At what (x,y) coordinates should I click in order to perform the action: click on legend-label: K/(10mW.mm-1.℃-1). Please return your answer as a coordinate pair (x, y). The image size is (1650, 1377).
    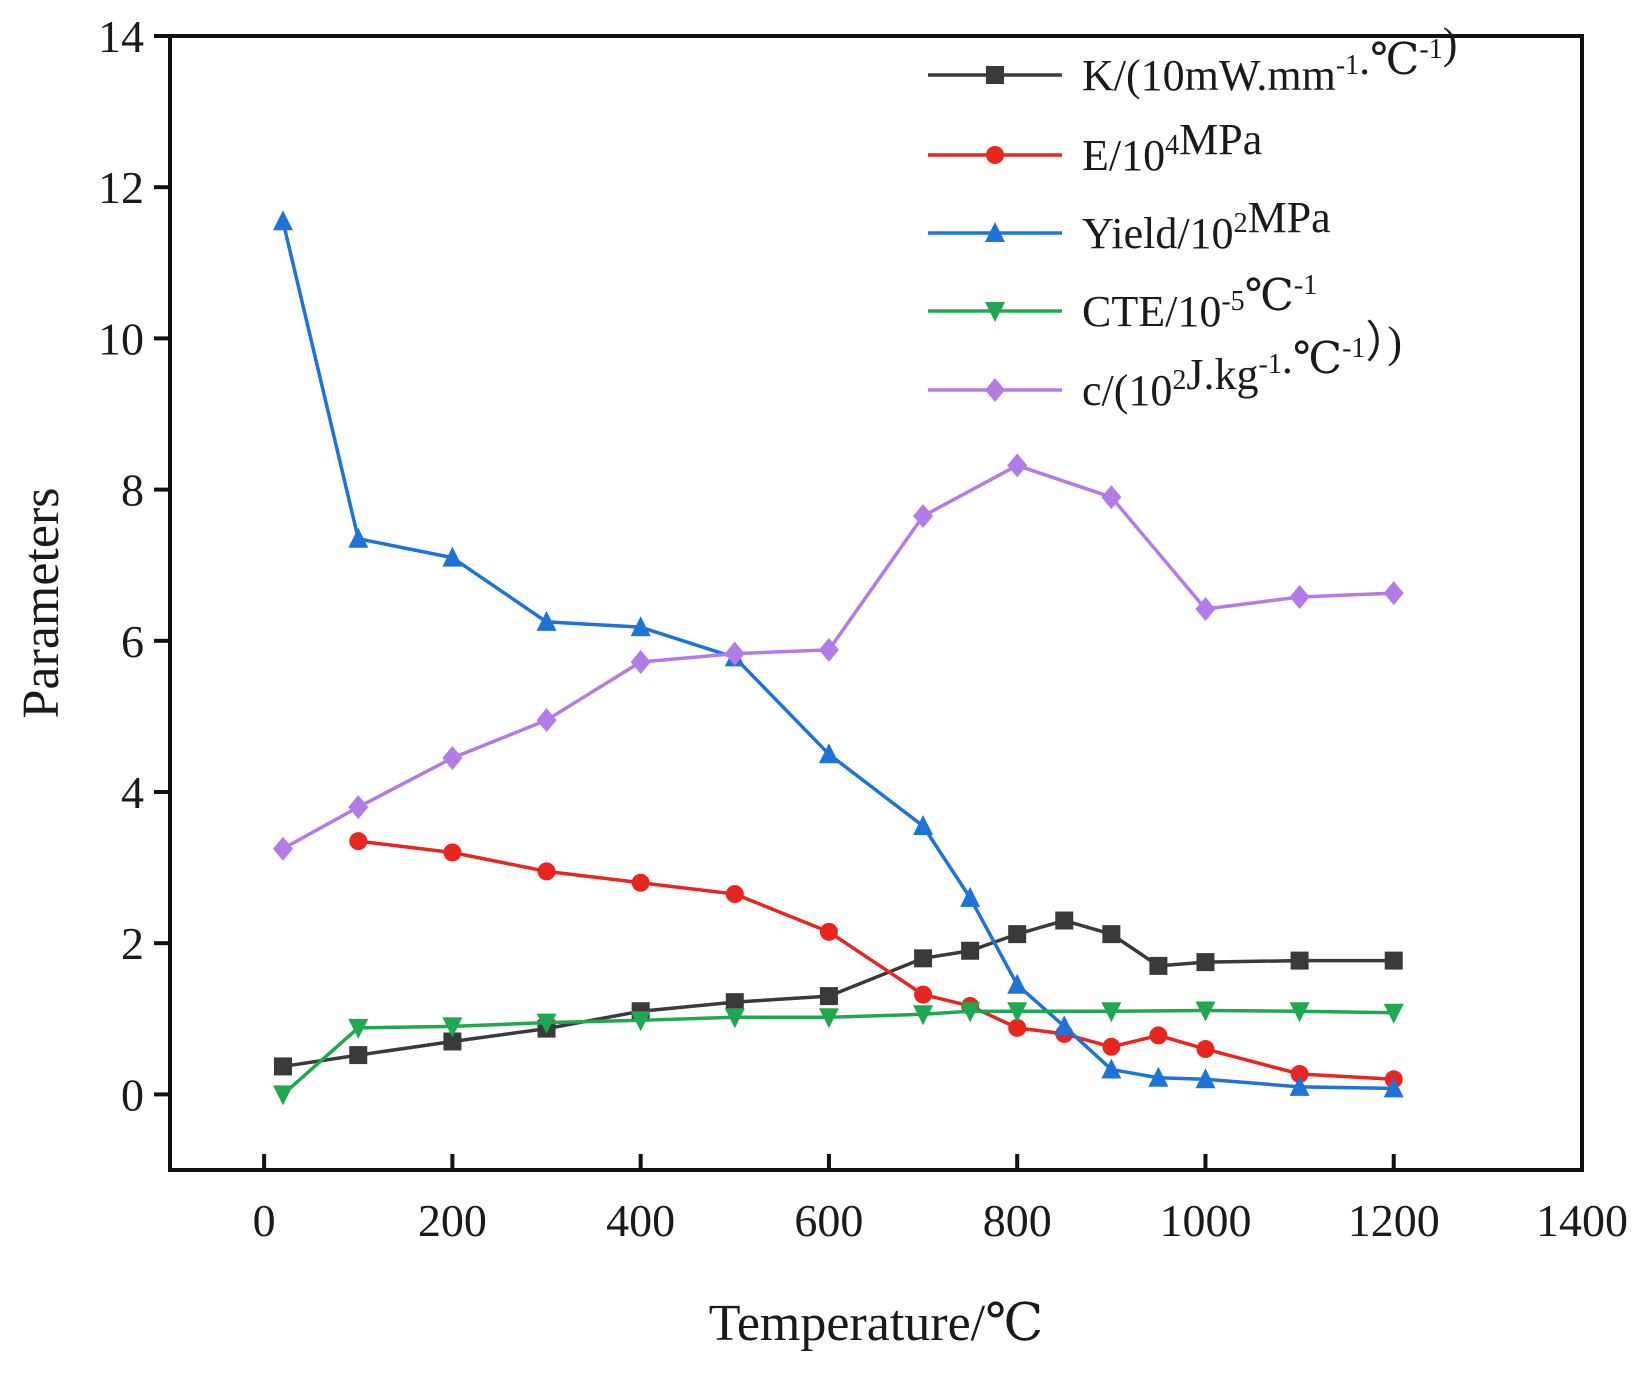
    Looking at the image, I should click on (1269, 59).